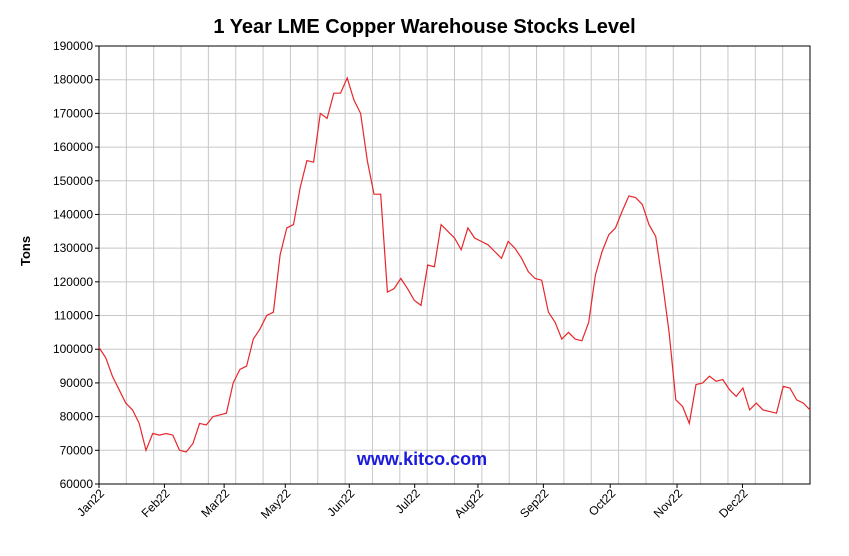  What do you see at coordinates (156, 503) in the screenshot?
I see `x-tick-label: Feb22` at bounding box center [156, 503].